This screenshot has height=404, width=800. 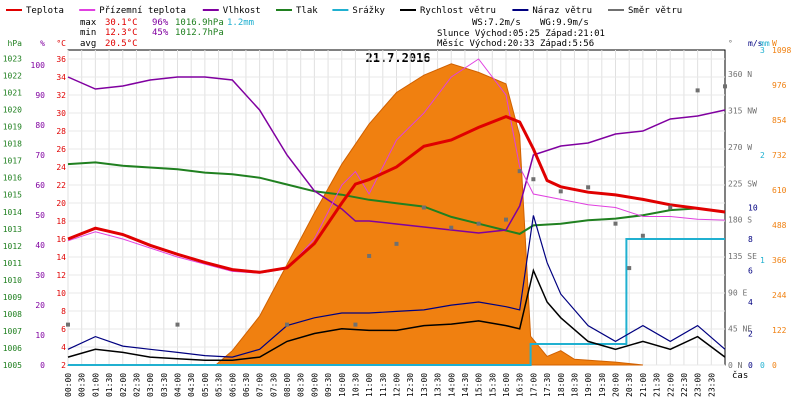 What do you see at coordinates (301, 385) in the screenshot?
I see `x-tick-label: 08:30` at bounding box center [301, 385].